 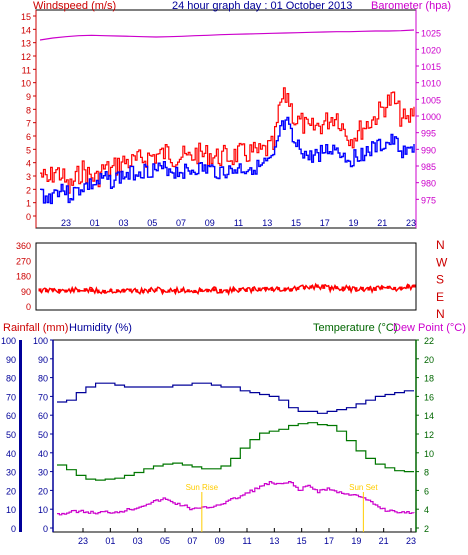 What do you see at coordinates (11, 397) in the screenshot?
I see `rainfall-ytick-label: 70` at bounding box center [11, 397].